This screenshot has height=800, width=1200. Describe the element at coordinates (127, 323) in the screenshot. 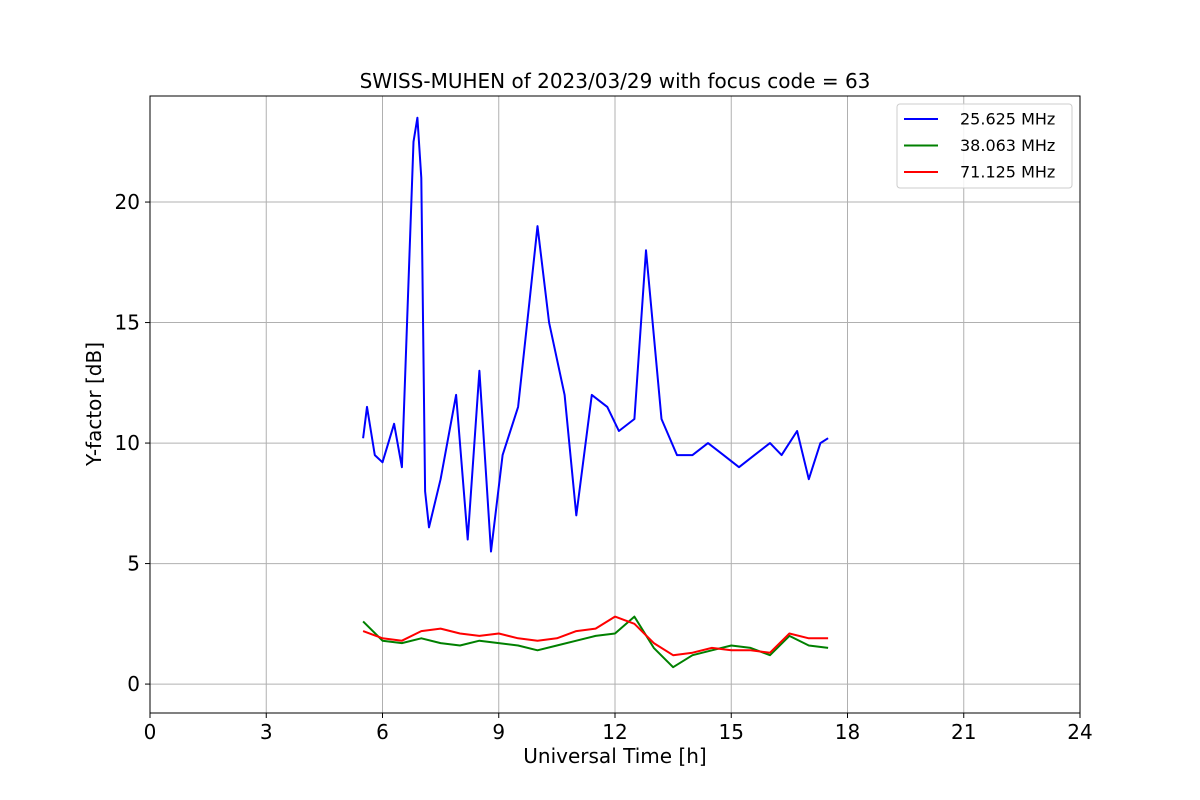

I see `y-tick-label: 15` at that location.